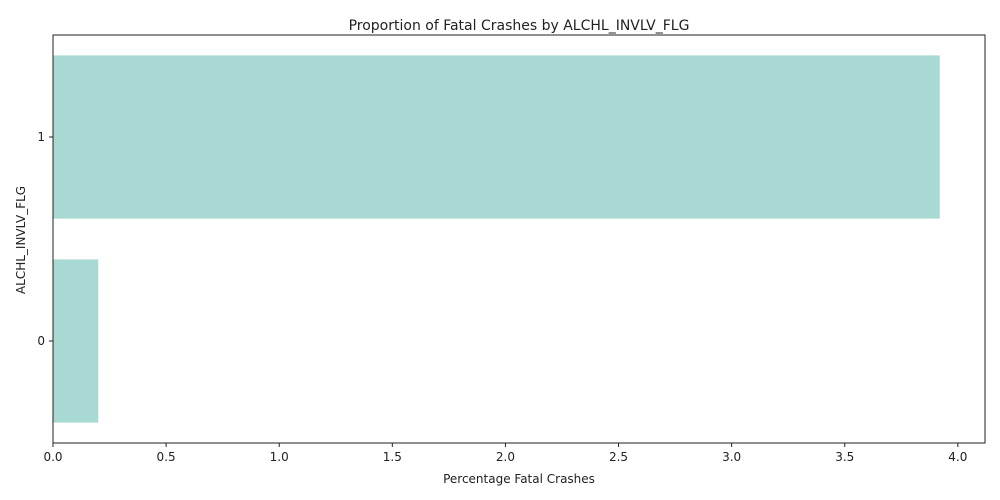 This screenshot has height=500, width=1000. What do you see at coordinates (618, 457) in the screenshot?
I see `x-tick-label-2.5: 2.5` at bounding box center [618, 457].